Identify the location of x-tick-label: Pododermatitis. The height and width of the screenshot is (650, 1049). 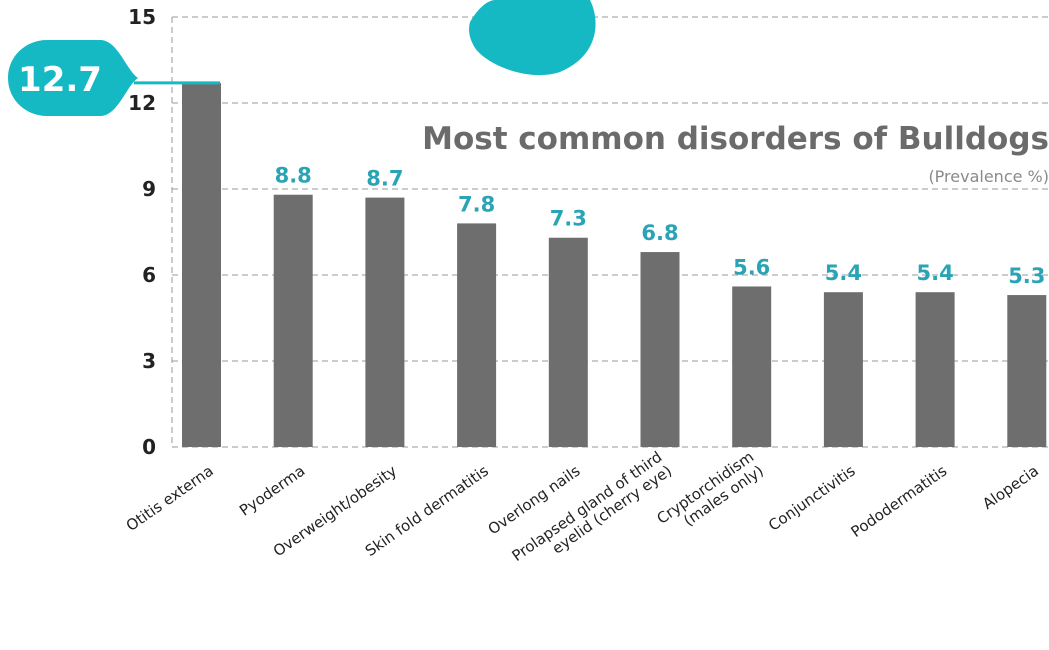
(899, 502).